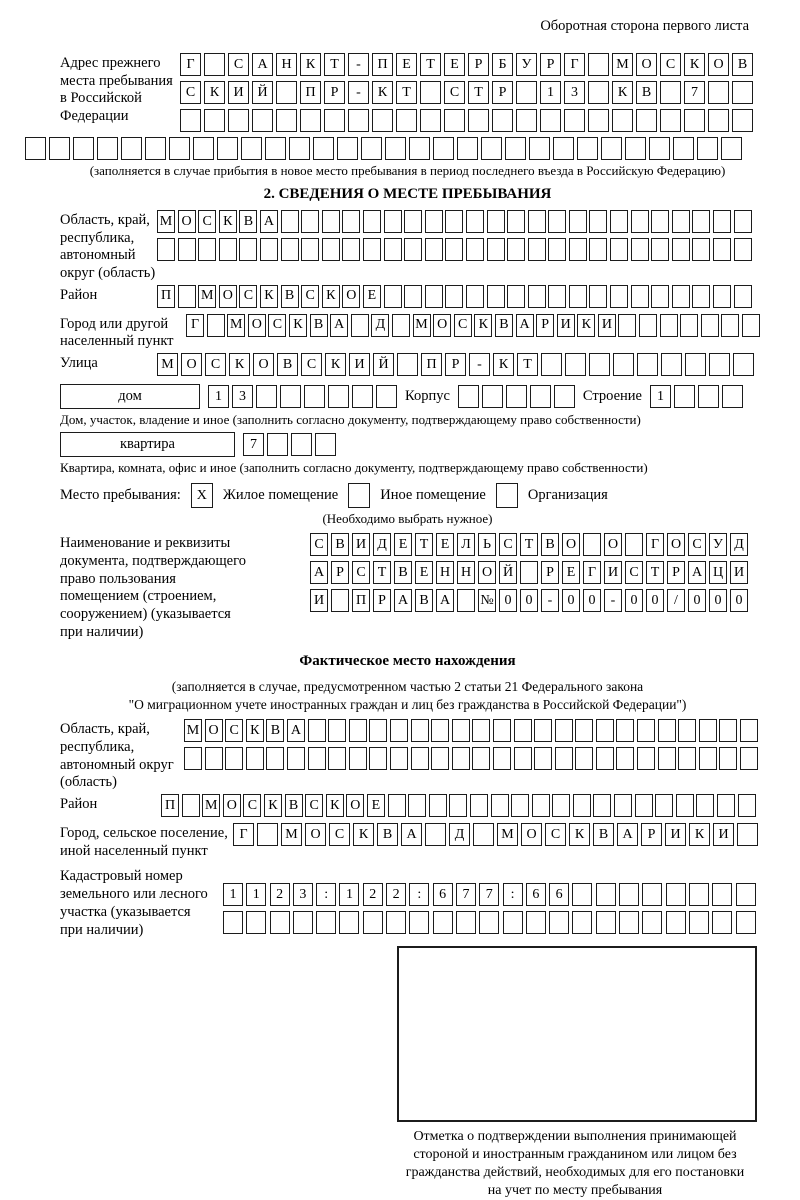 This screenshot has width=800, height=1200. Describe the element at coordinates (506, 496) in the screenshot. I see `checkbox-organizatsiya` at that location.